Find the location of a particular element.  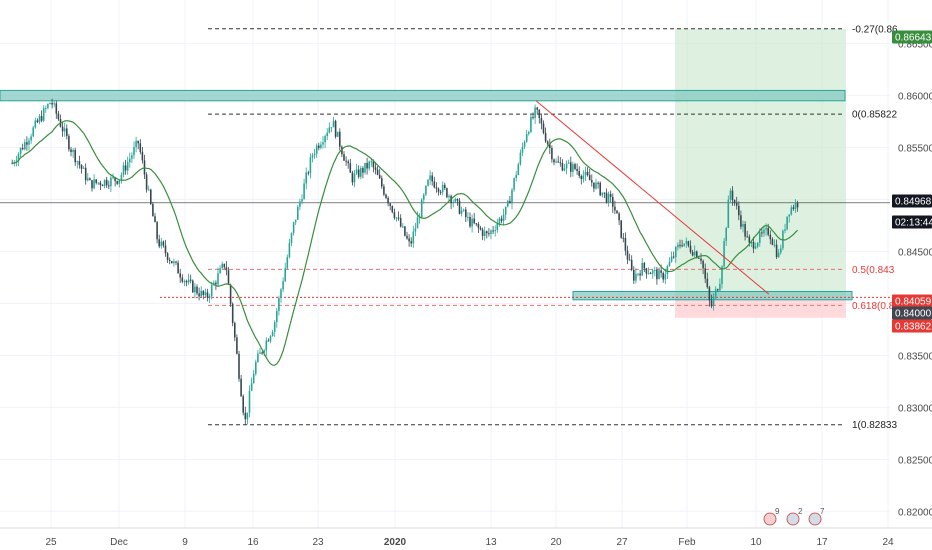

uk-flag-icon is located at coordinates (770, 519).